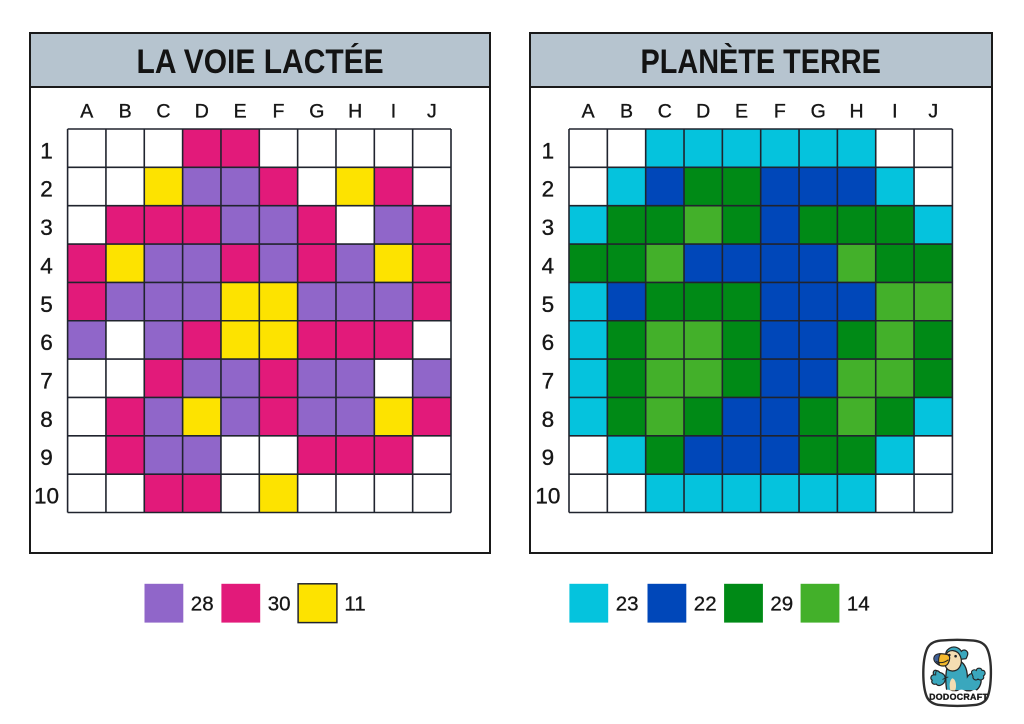 This screenshot has height=724, width=1024. I want to click on svg-text: 29, so click(781, 604).